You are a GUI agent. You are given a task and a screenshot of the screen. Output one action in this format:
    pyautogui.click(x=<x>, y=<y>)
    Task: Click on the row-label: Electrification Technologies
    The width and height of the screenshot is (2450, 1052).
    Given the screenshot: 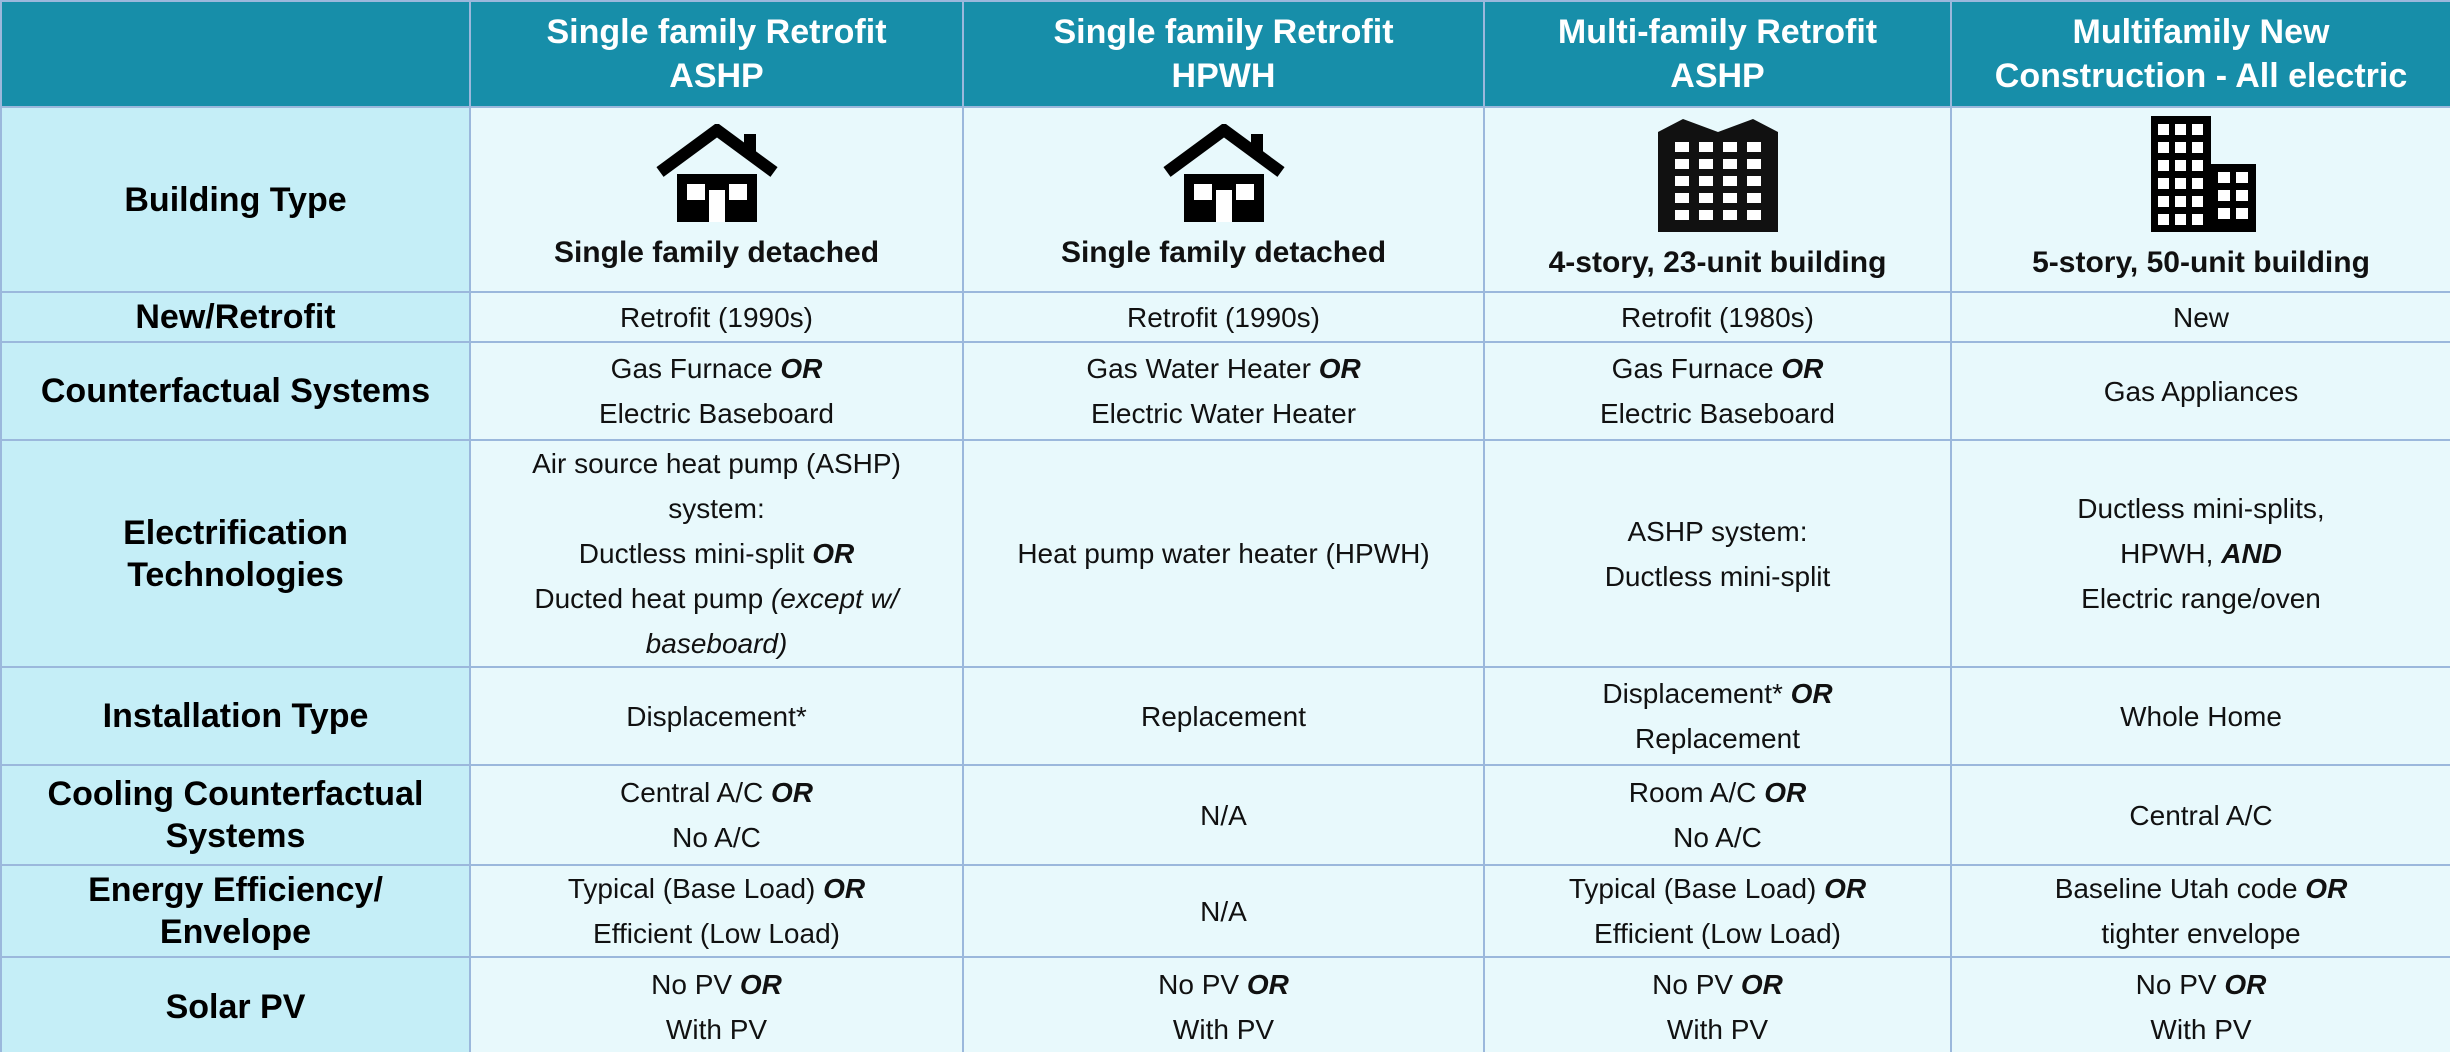 What is the action you would take?
    pyautogui.click(x=235, y=553)
    